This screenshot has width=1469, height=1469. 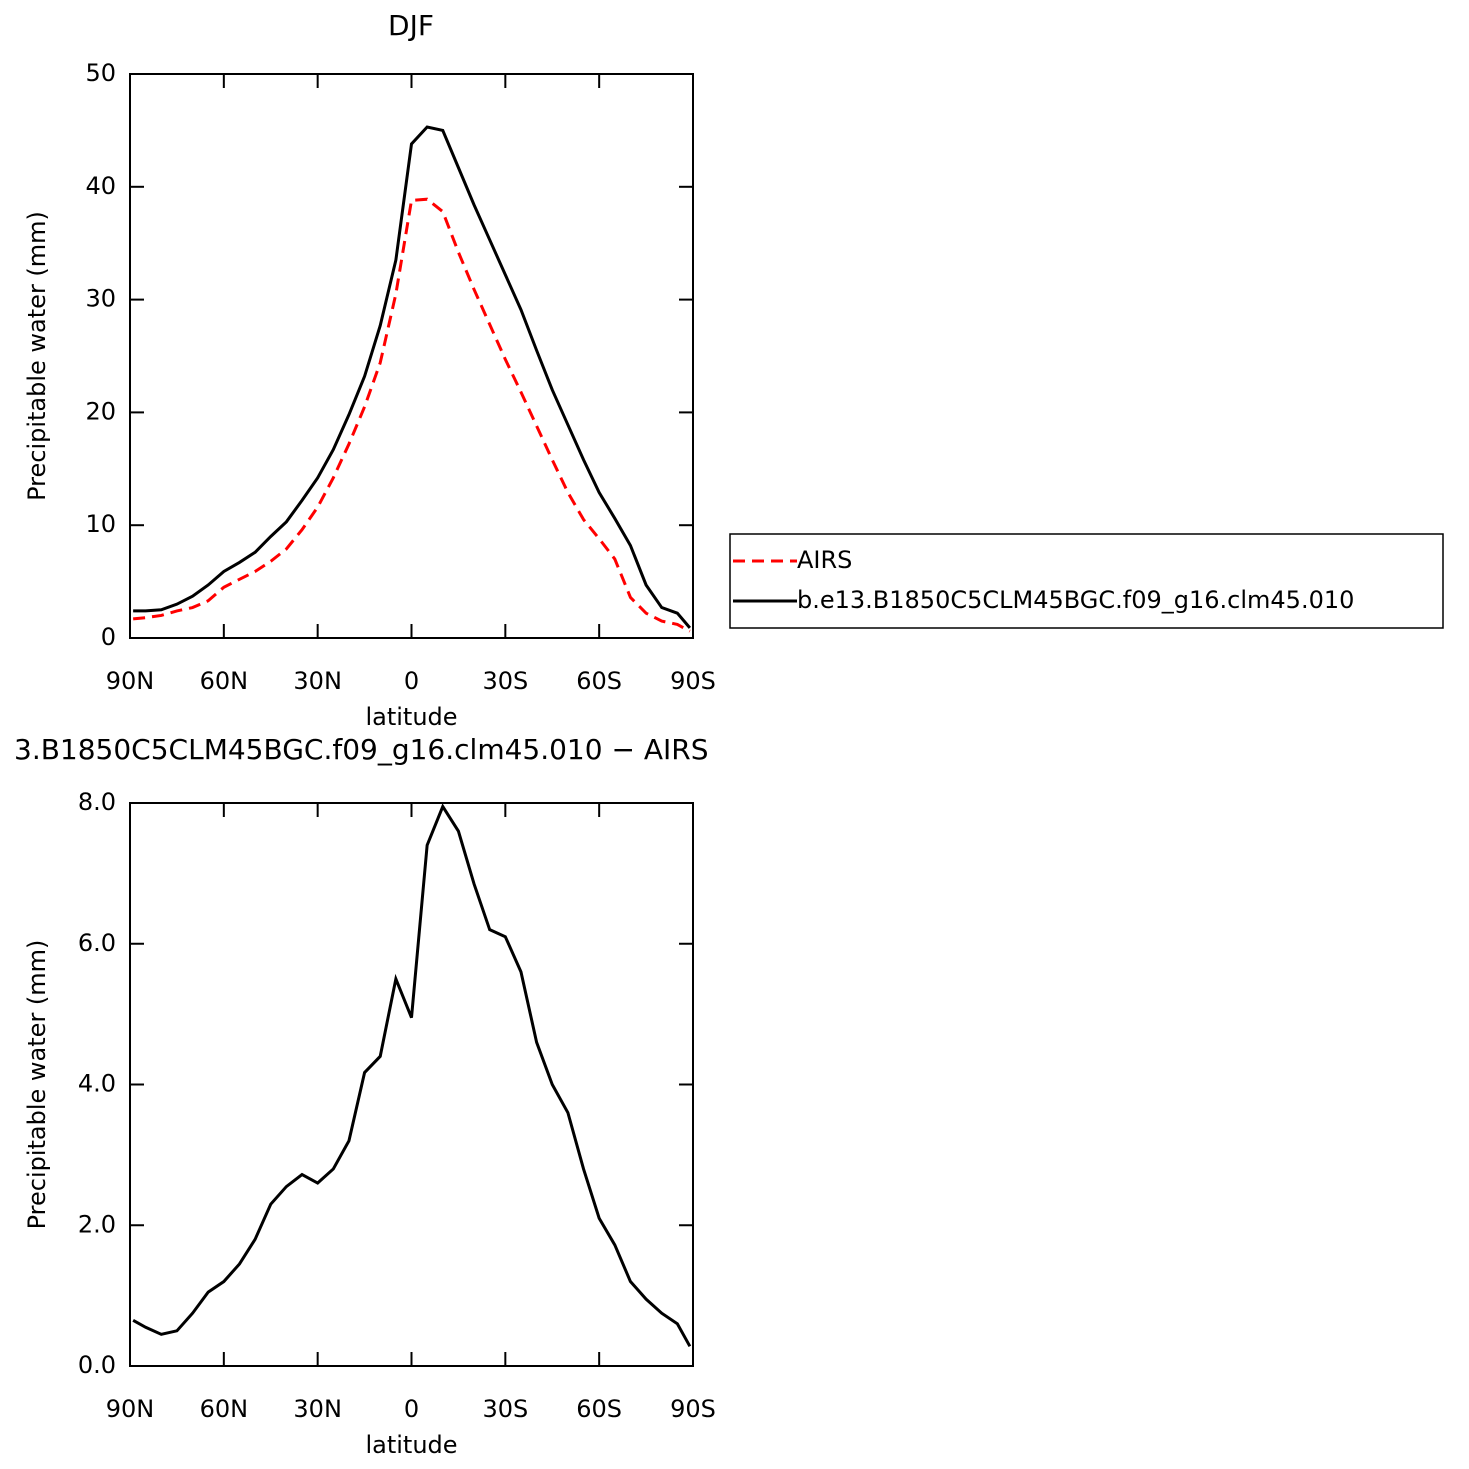 I want to click on y-tick-label: 50, so click(x=100, y=73).